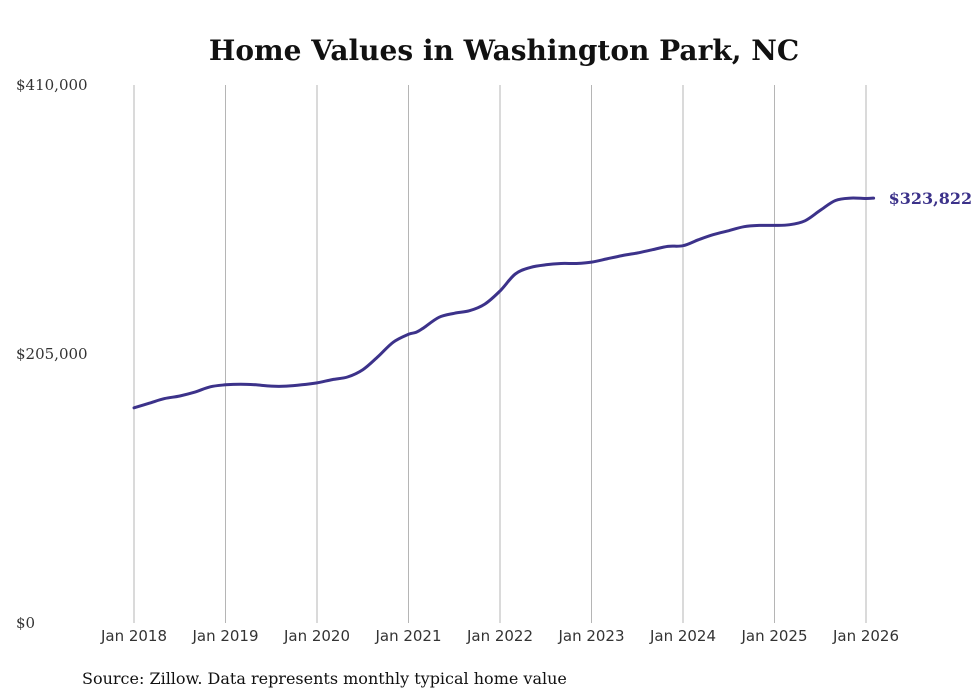  What do you see at coordinates (773, 636) in the screenshot?
I see `x-tick-label: Jan 2025` at bounding box center [773, 636].